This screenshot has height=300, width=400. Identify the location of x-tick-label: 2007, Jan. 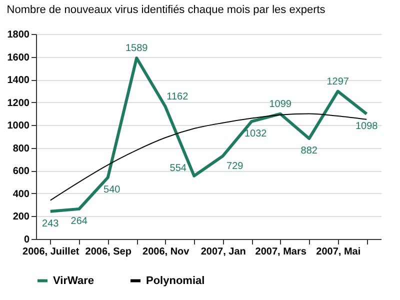
(223, 252).